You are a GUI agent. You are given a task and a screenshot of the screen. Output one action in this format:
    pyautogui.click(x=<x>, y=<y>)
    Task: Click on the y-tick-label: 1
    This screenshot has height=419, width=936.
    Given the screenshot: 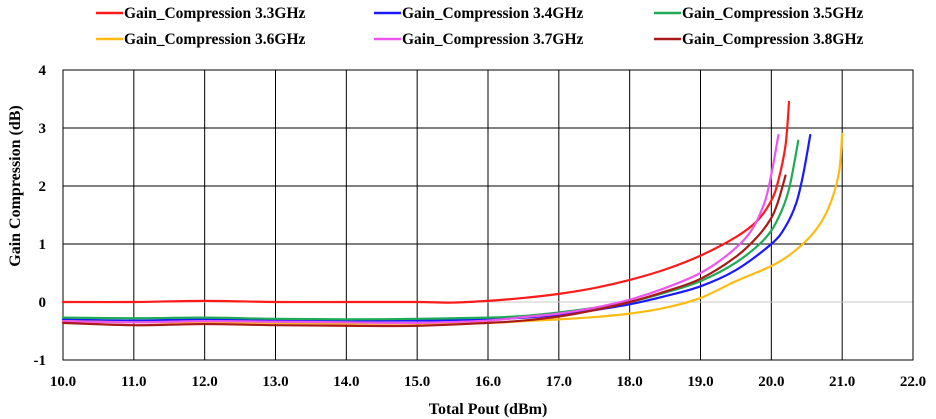 What is the action you would take?
    pyautogui.click(x=43, y=245)
    